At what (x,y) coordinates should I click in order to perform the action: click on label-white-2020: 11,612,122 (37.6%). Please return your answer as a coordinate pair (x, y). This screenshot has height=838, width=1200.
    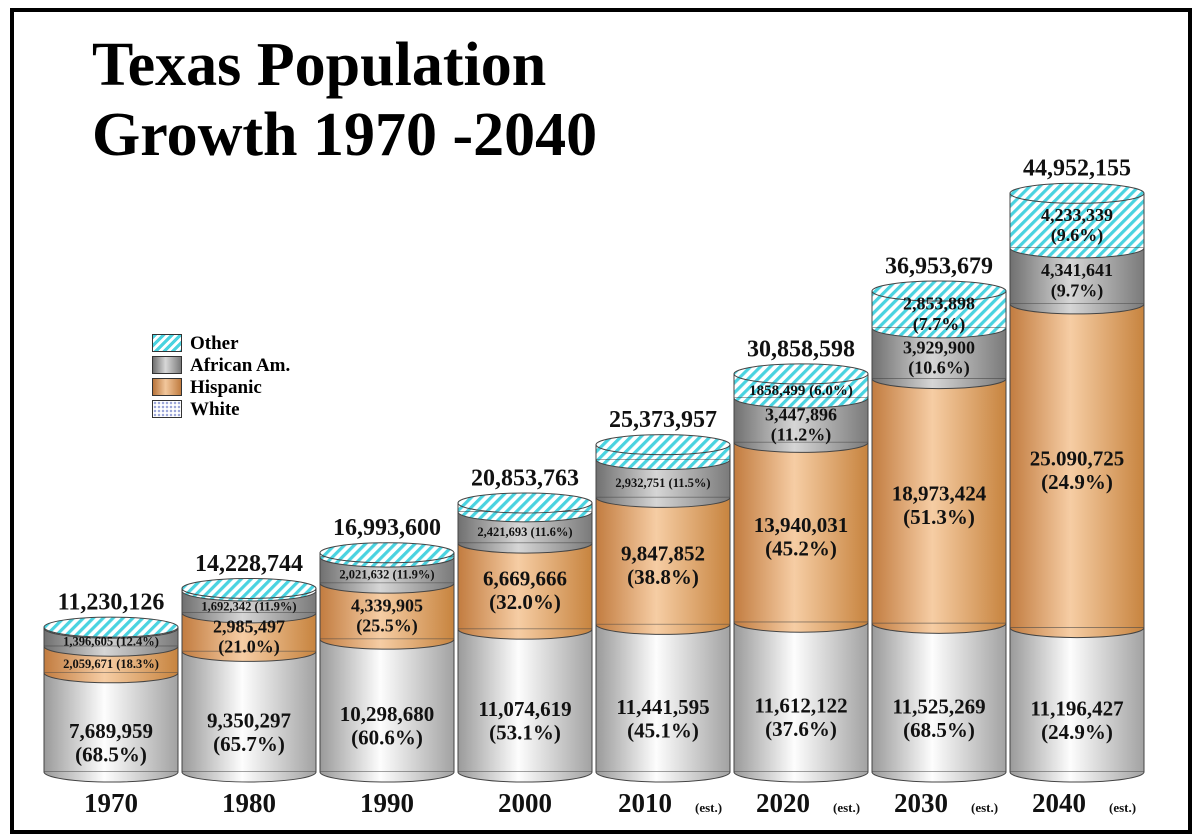
    Looking at the image, I should click on (800, 718).